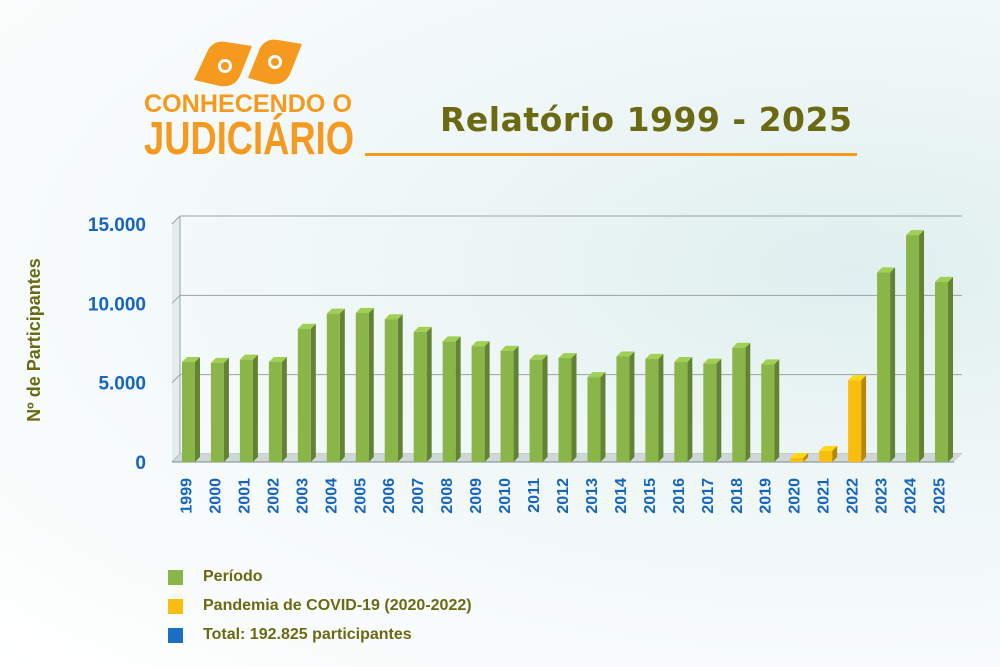 This screenshot has height=667, width=1000. Describe the element at coordinates (389, 496) in the screenshot. I see `x-tick-label: 2006` at that location.